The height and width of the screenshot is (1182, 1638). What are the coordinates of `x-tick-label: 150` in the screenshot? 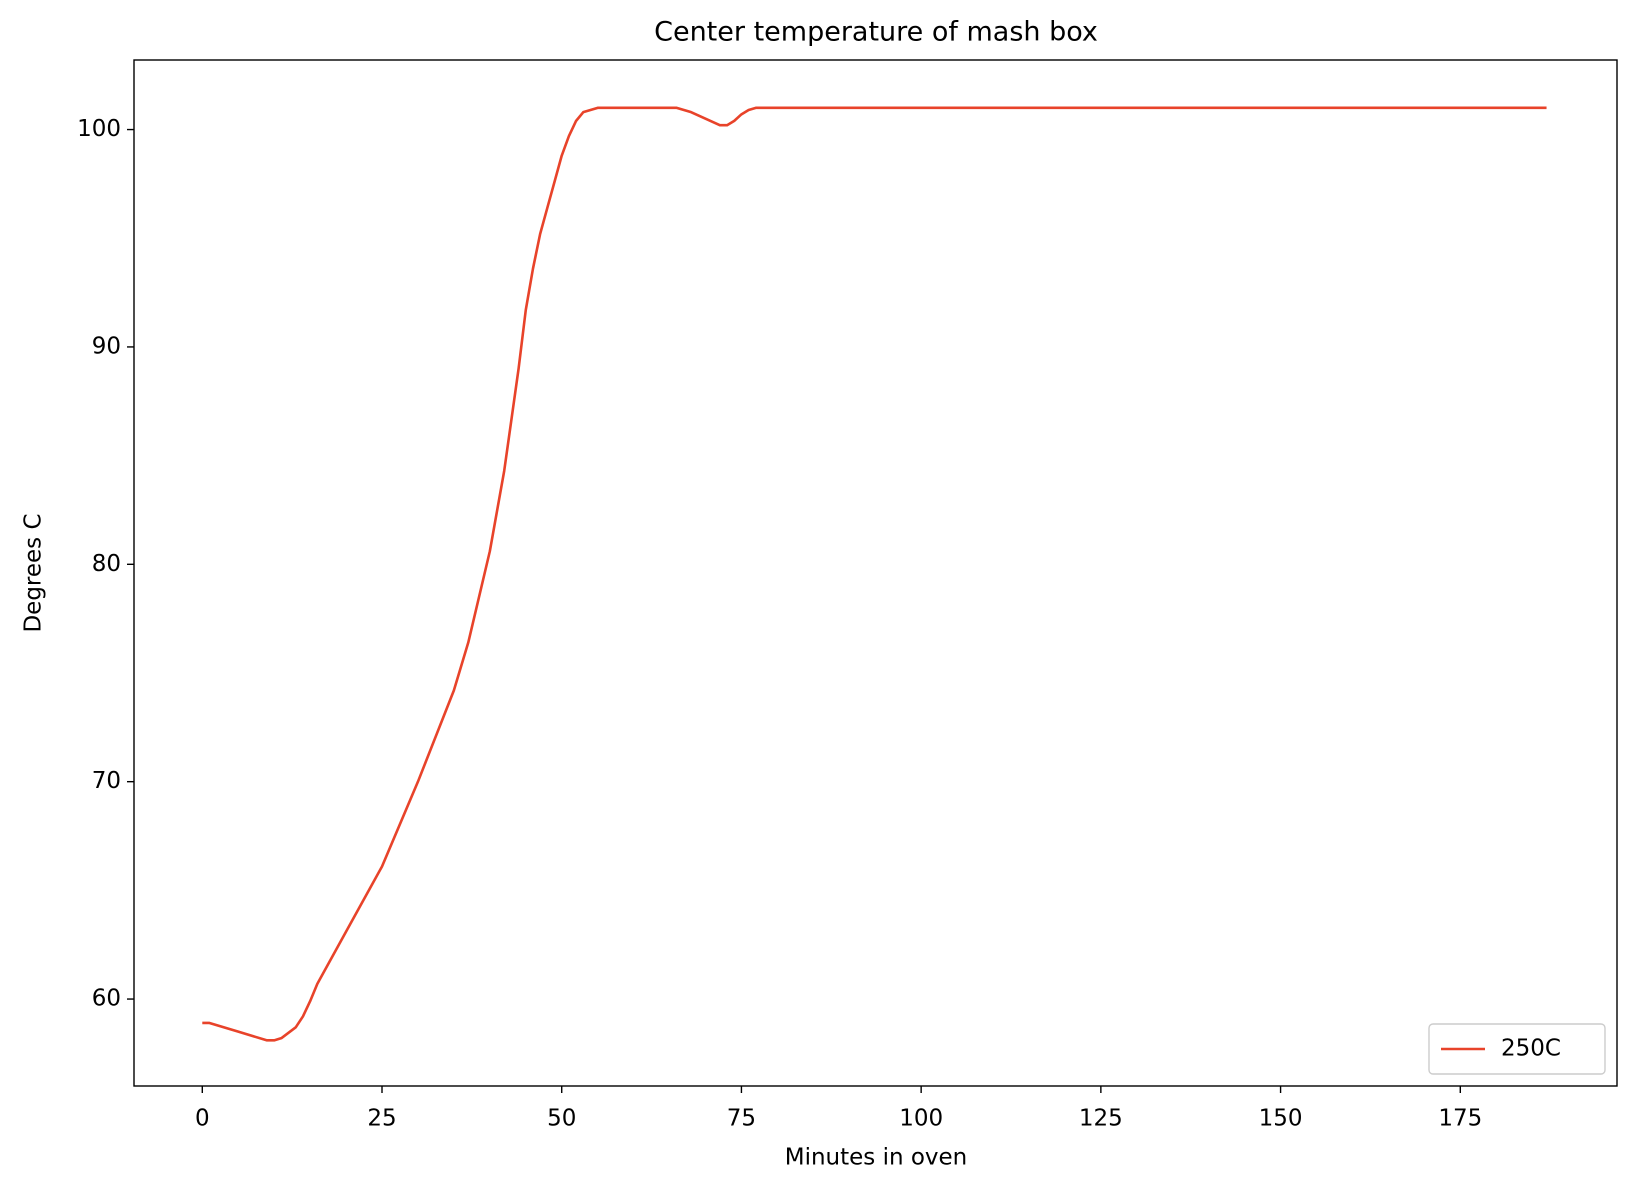 It's located at (1281, 1119).